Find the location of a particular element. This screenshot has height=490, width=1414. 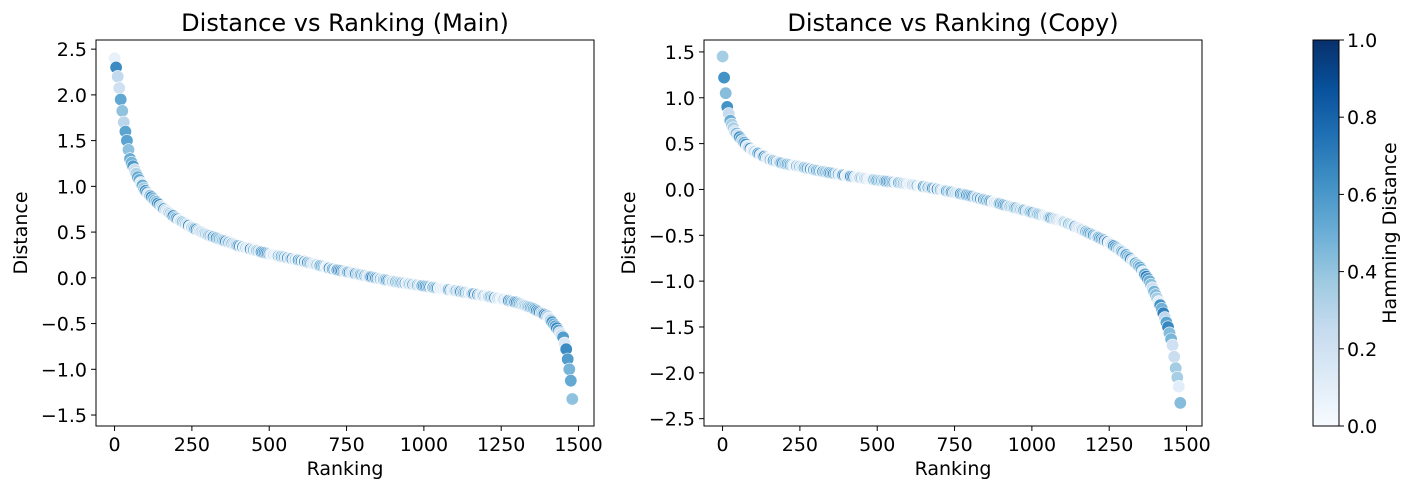

colorbar-ticks: 0.0 0.2 0.4 0.6 0.8 1.0 is located at coordinates (1358, 234).